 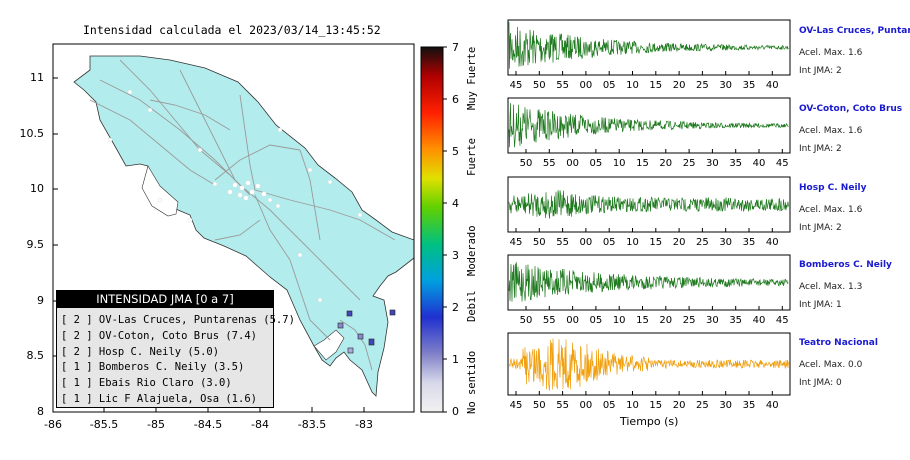 What do you see at coordinates (455, 99) in the screenshot?
I see `colorbar-tick: 6` at bounding box center [455, 99].